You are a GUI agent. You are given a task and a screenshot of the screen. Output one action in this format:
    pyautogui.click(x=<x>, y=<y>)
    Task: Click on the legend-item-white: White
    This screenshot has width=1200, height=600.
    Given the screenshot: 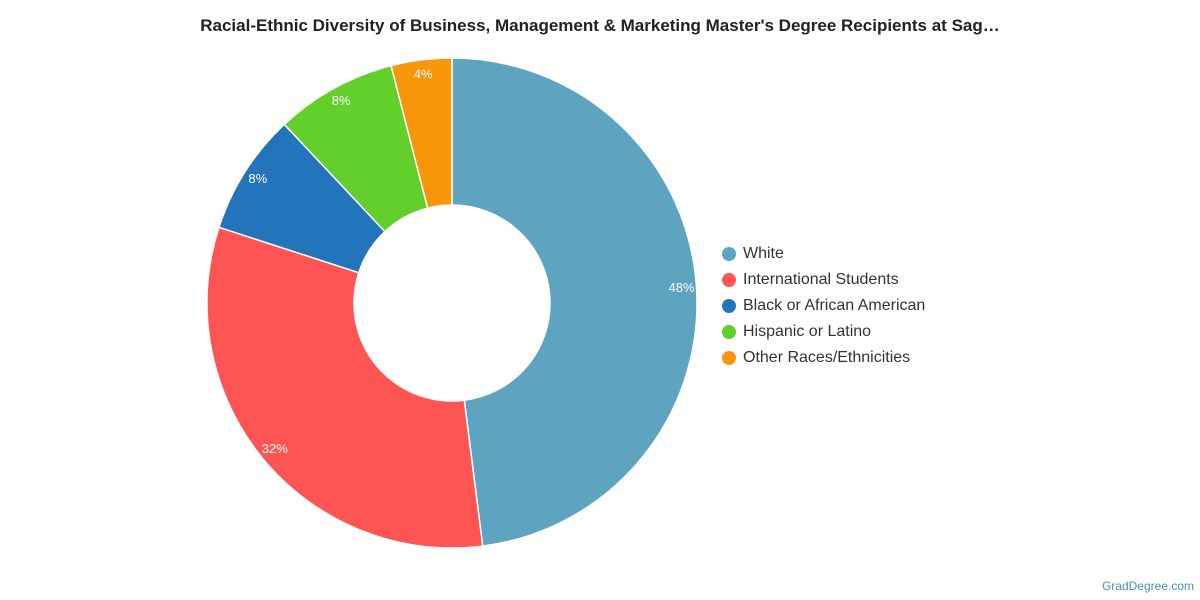 What is the action you would take?
    pyautogui.click(x=823, y=254)
    